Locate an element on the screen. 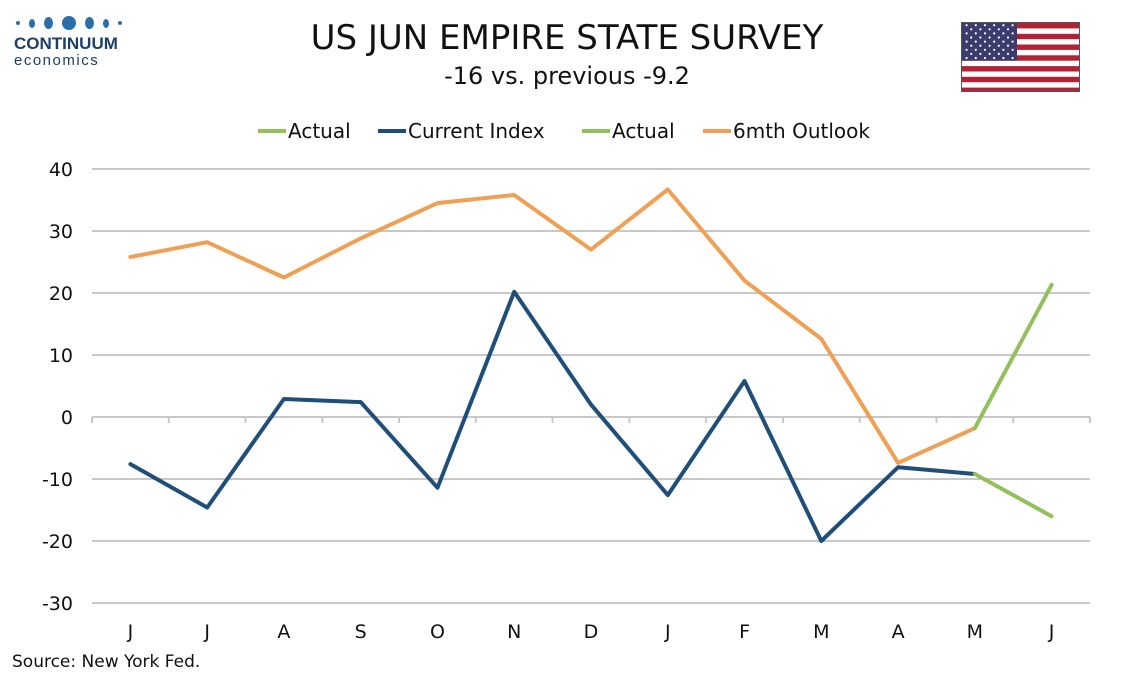 The width and height of the screenshot is (1134, 680). legend-label: Current Index is located at coordinates (476, 131).